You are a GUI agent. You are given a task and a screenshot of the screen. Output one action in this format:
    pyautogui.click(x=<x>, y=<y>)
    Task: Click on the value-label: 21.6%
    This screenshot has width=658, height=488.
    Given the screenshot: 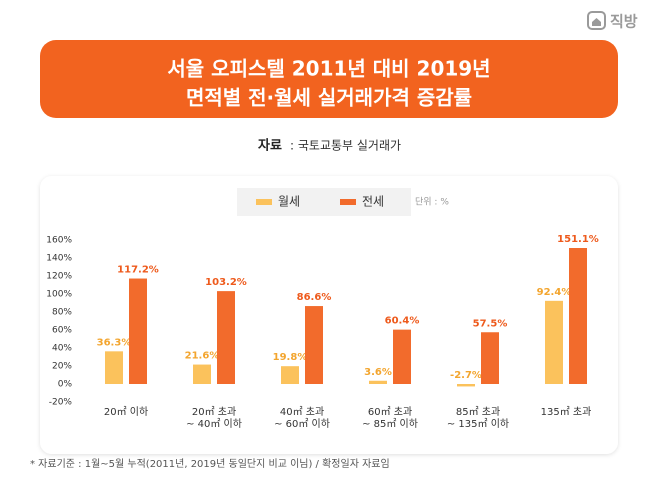 What is the action you would take?
    pyautogui.click(x=202, y=356)
    